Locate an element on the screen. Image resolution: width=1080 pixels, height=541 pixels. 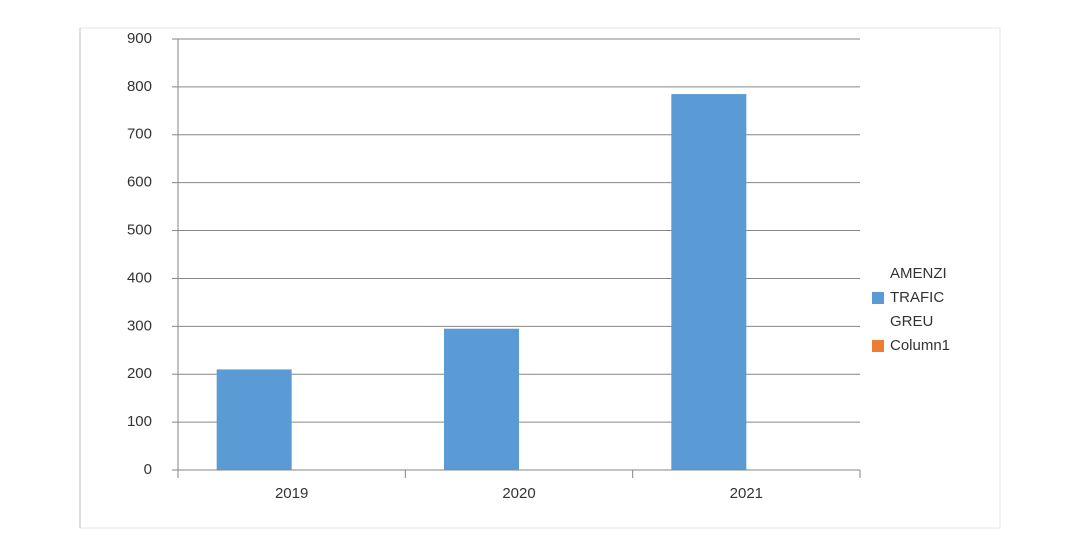
x-tick-label: 2019 is located at coordinates (291, 493).